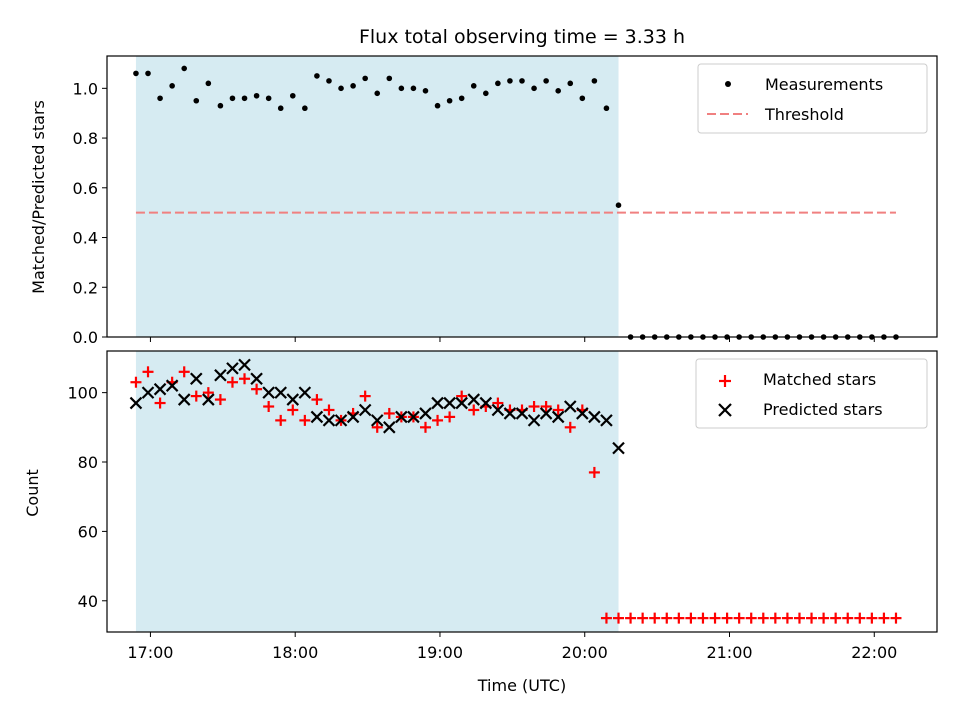  What do you see at coordinates (150, 652) in the screenshot?
I see `x-tick-label: 17:00` at bounding box center [150, 652].